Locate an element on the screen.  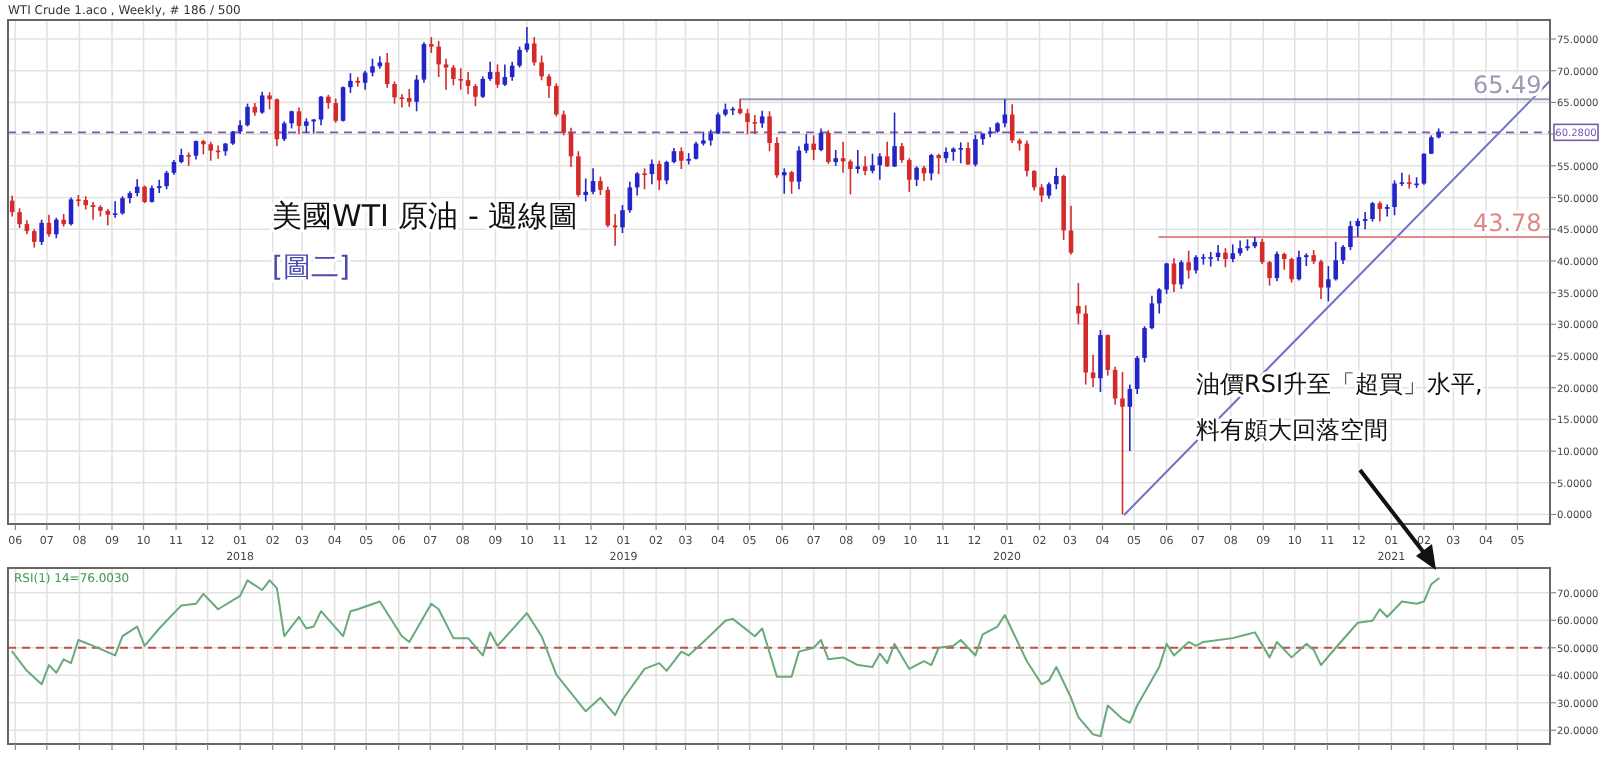
annotation: [圖二] is located at coordinates (311, 268).